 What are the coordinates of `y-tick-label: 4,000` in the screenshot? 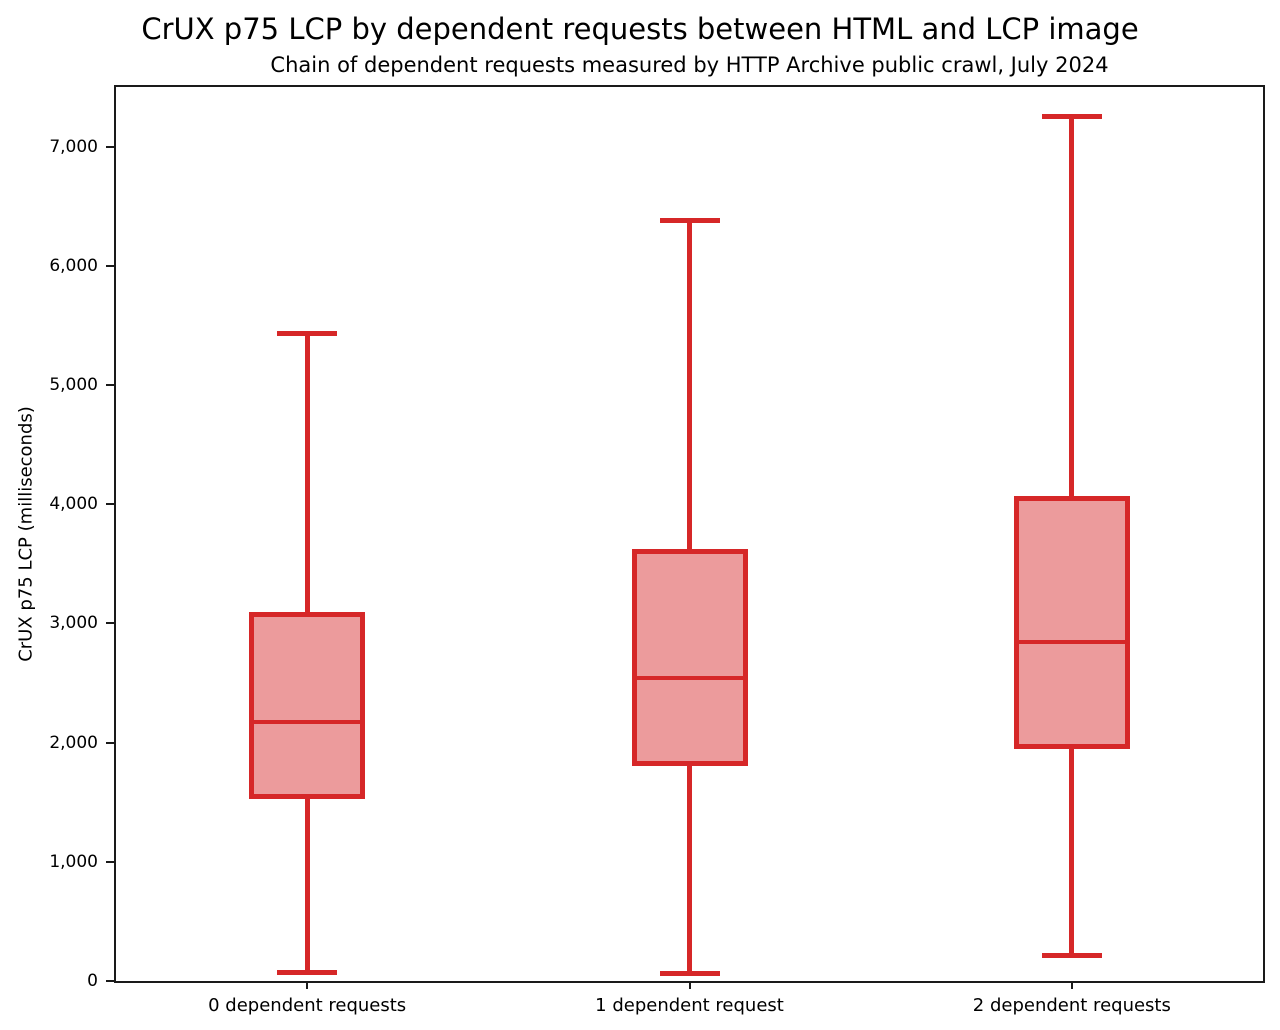 It's located at (73, 504).